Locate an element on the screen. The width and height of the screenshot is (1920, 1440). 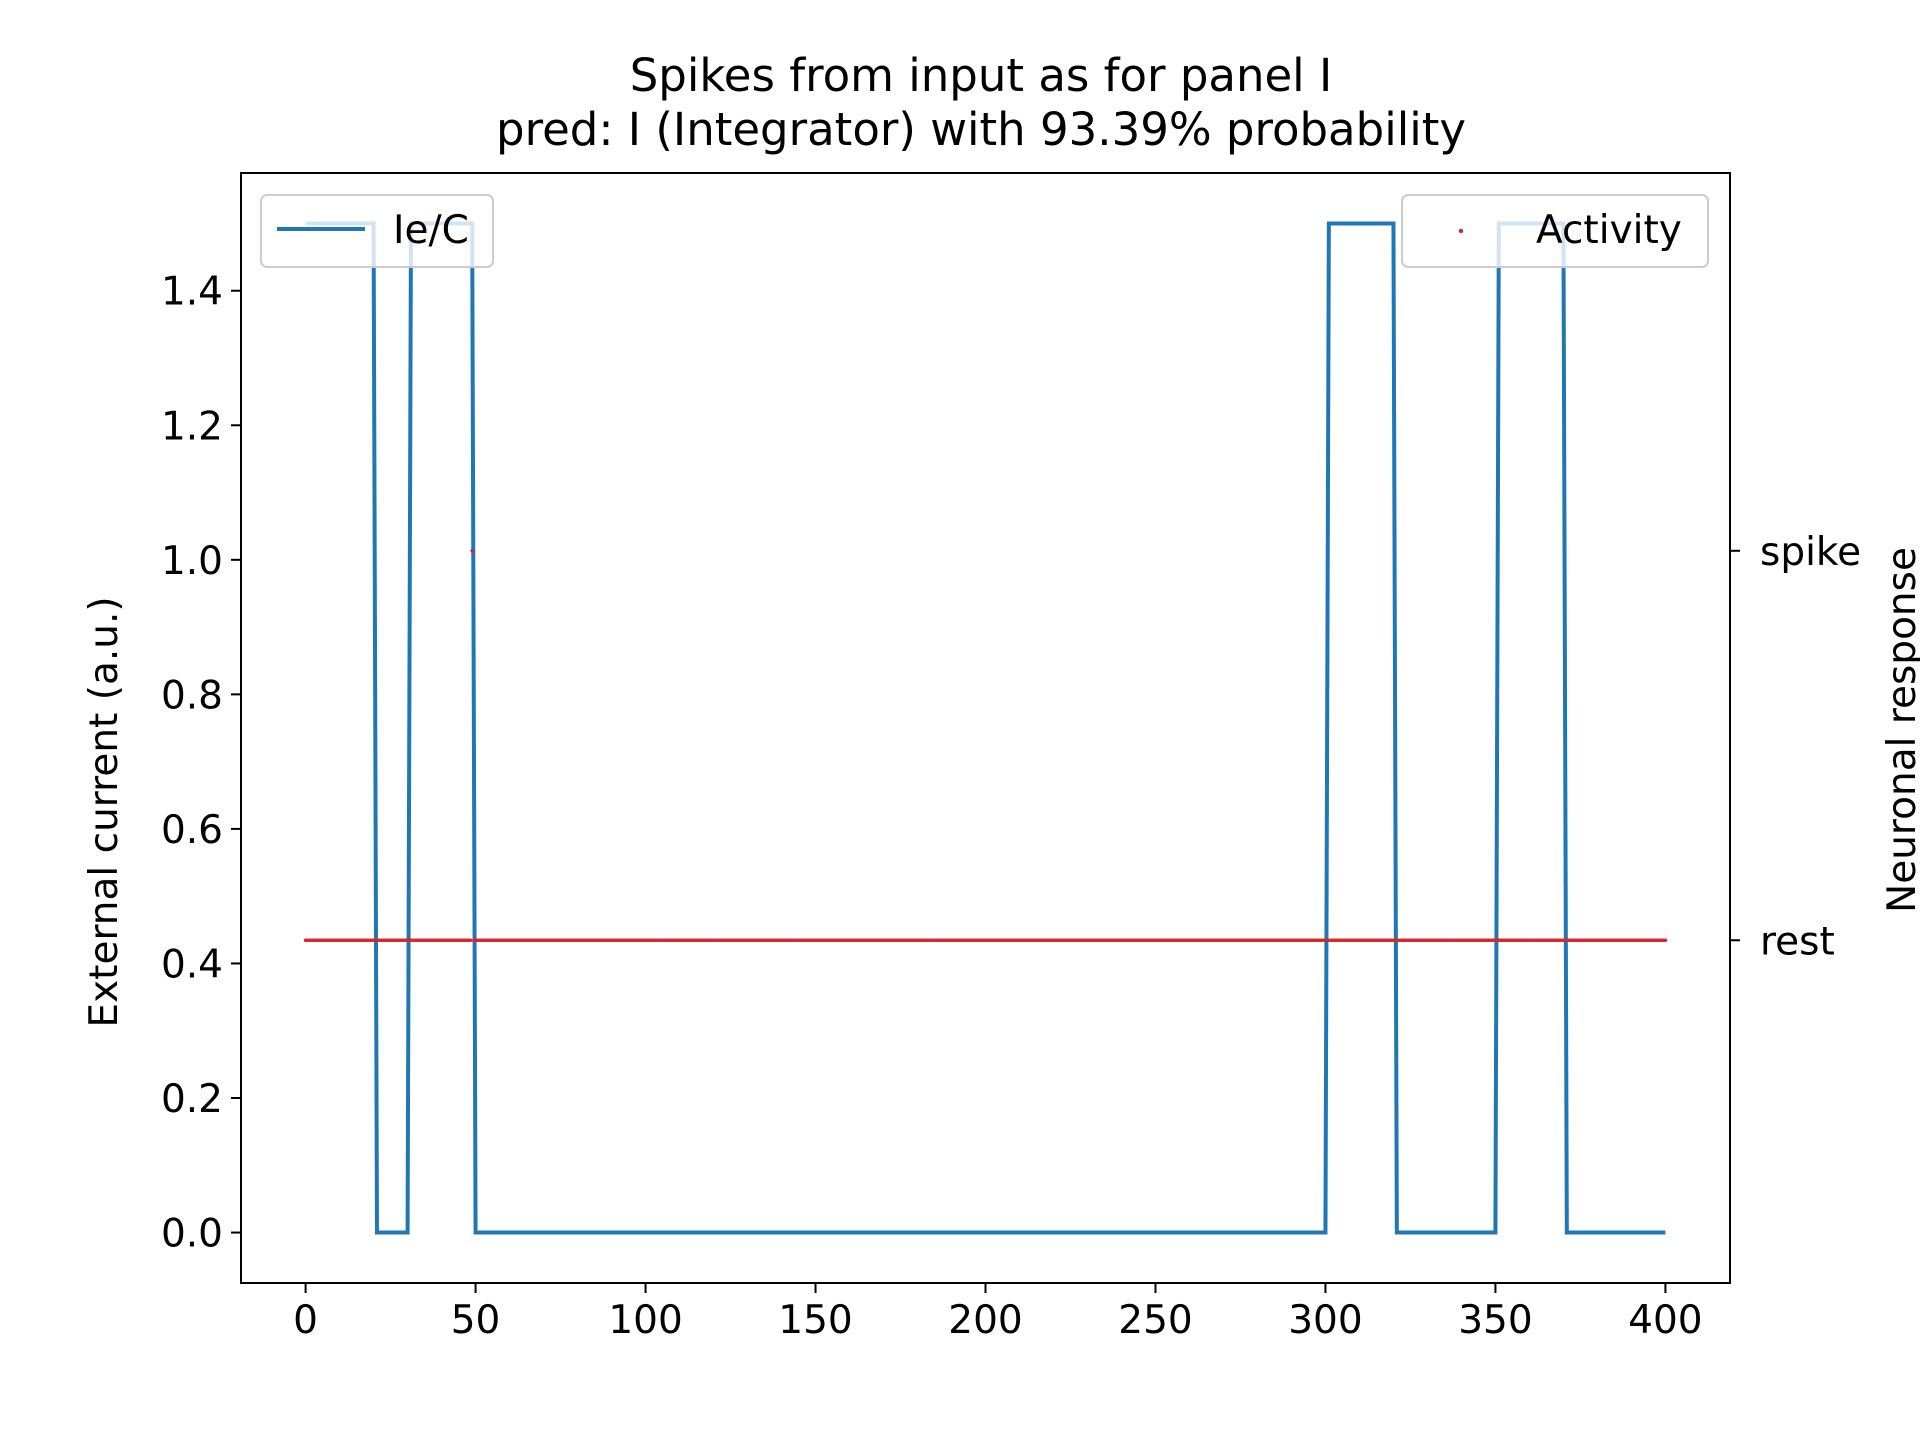
x-tick-label-150: 150 is located at coordinates (815, 1320).